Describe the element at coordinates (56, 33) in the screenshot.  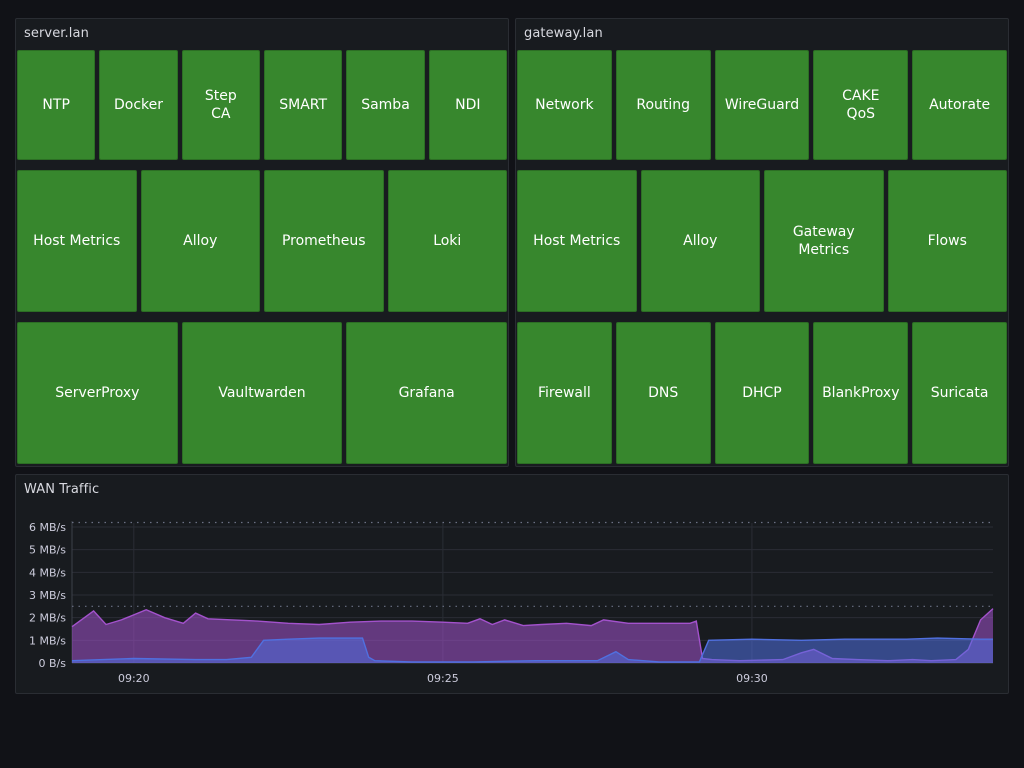
I see `server-panel-title: server.lan` at that location.